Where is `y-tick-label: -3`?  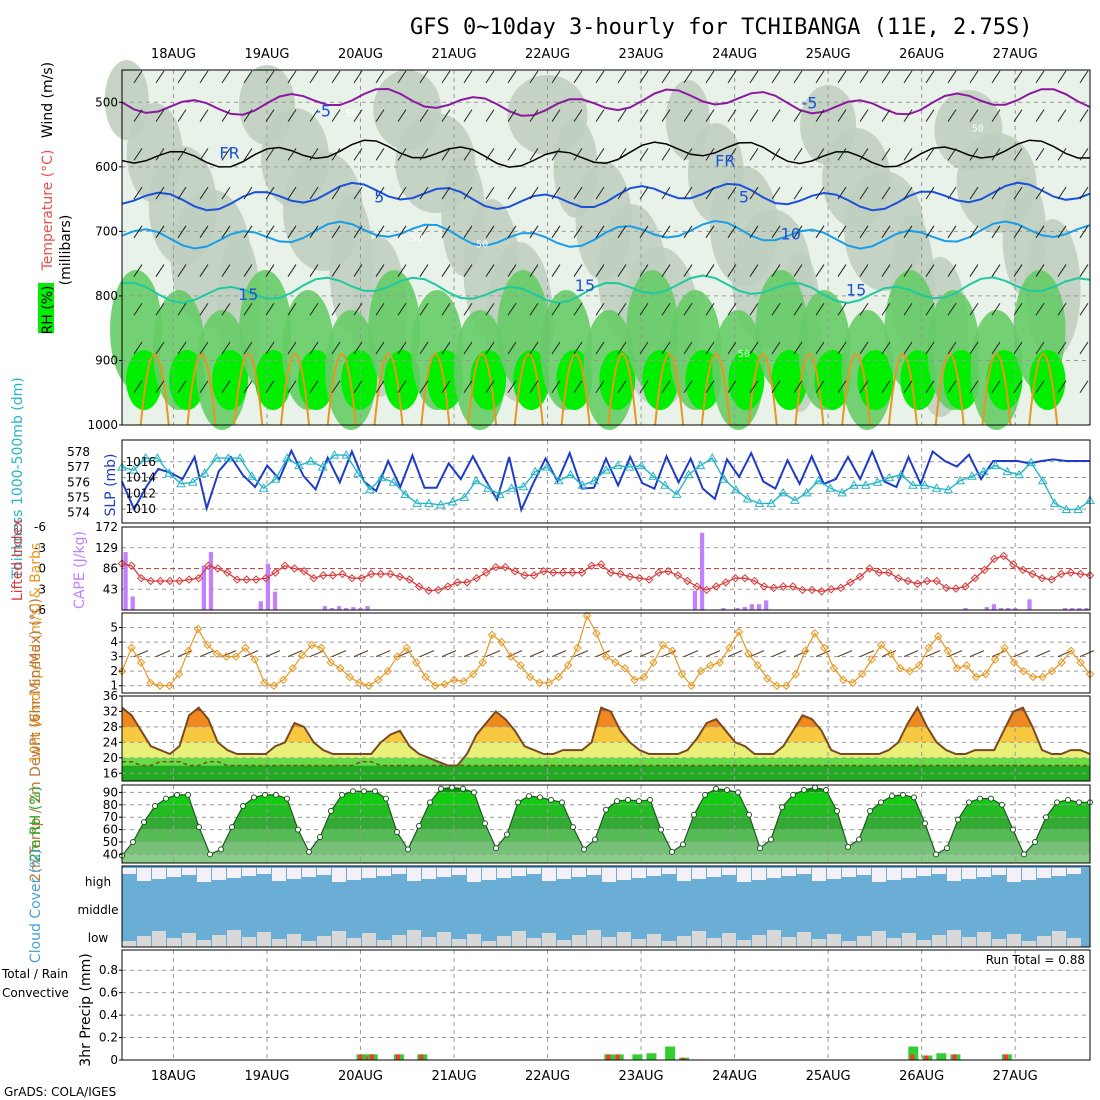 y-tick-label: -3 is located at coordinates (40, 548).